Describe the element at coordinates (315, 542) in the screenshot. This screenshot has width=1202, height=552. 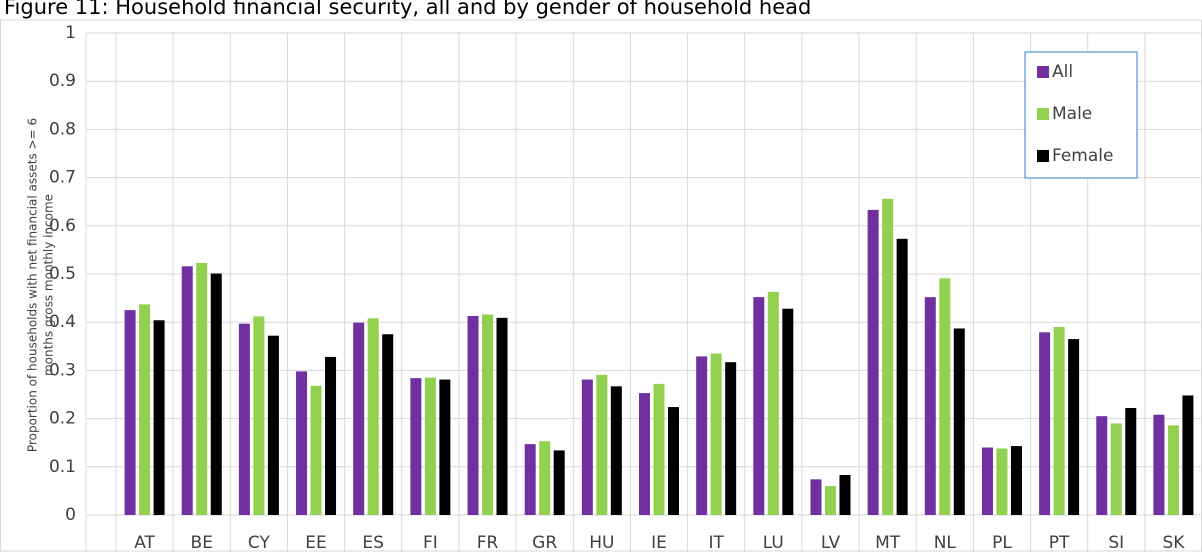
I see `x-tick-label: EE` at that location.